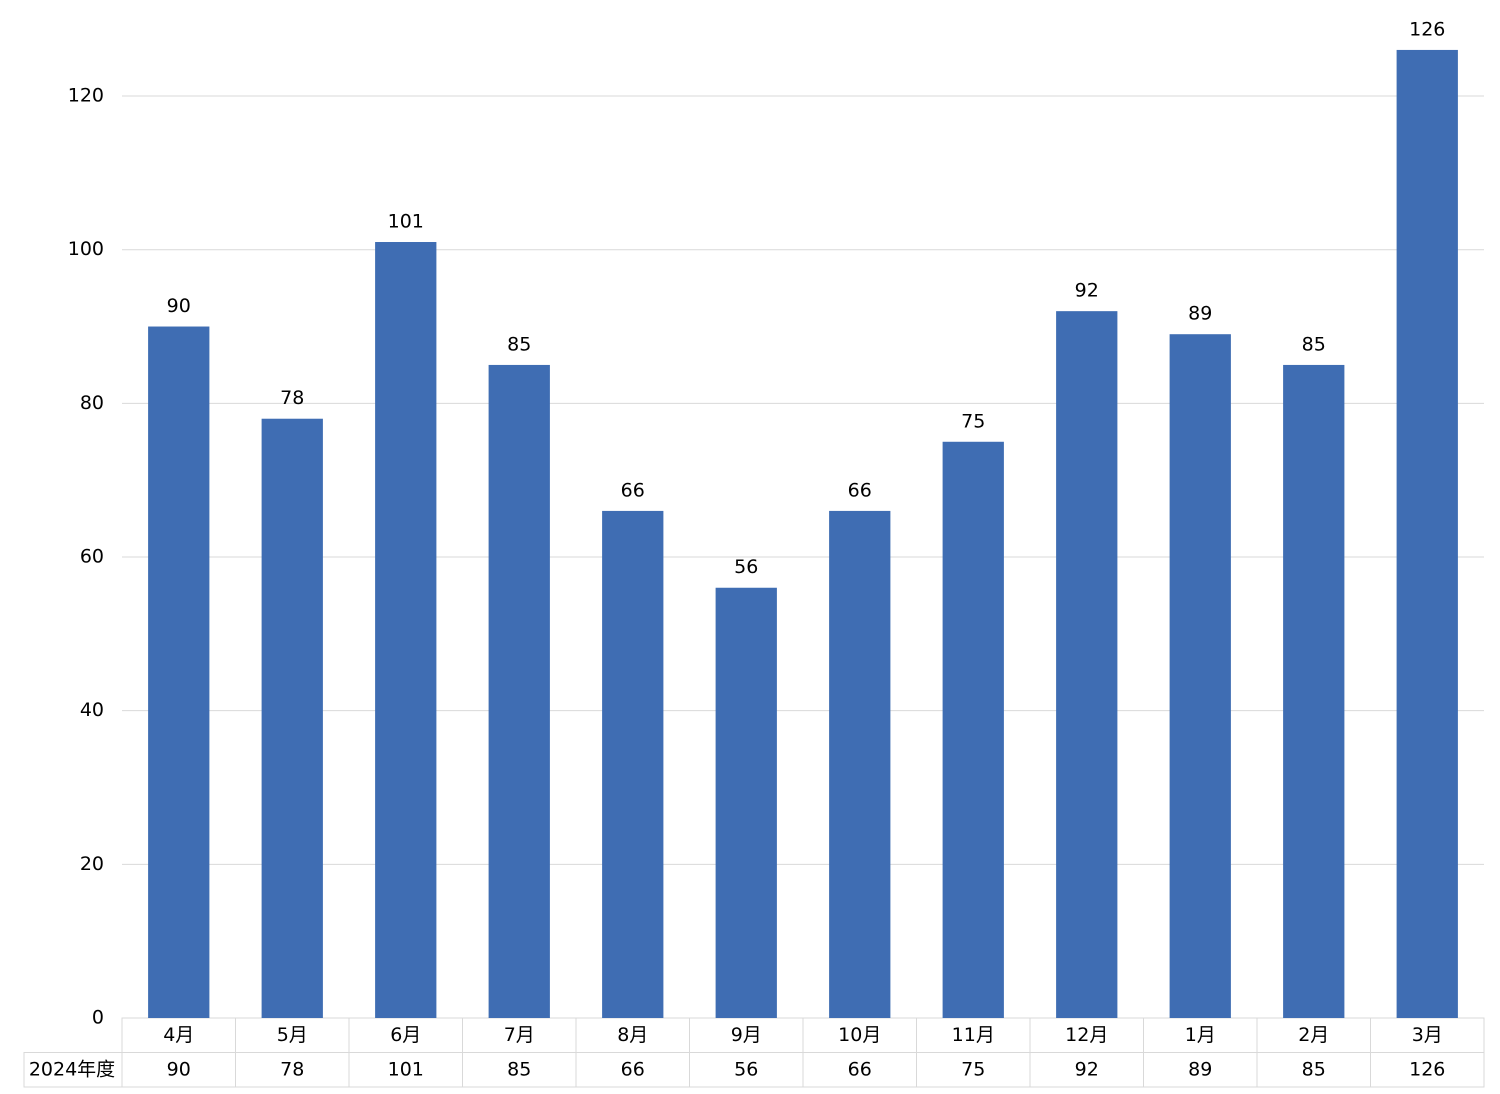  I want to click on data-label: 101, so click(406, 222).